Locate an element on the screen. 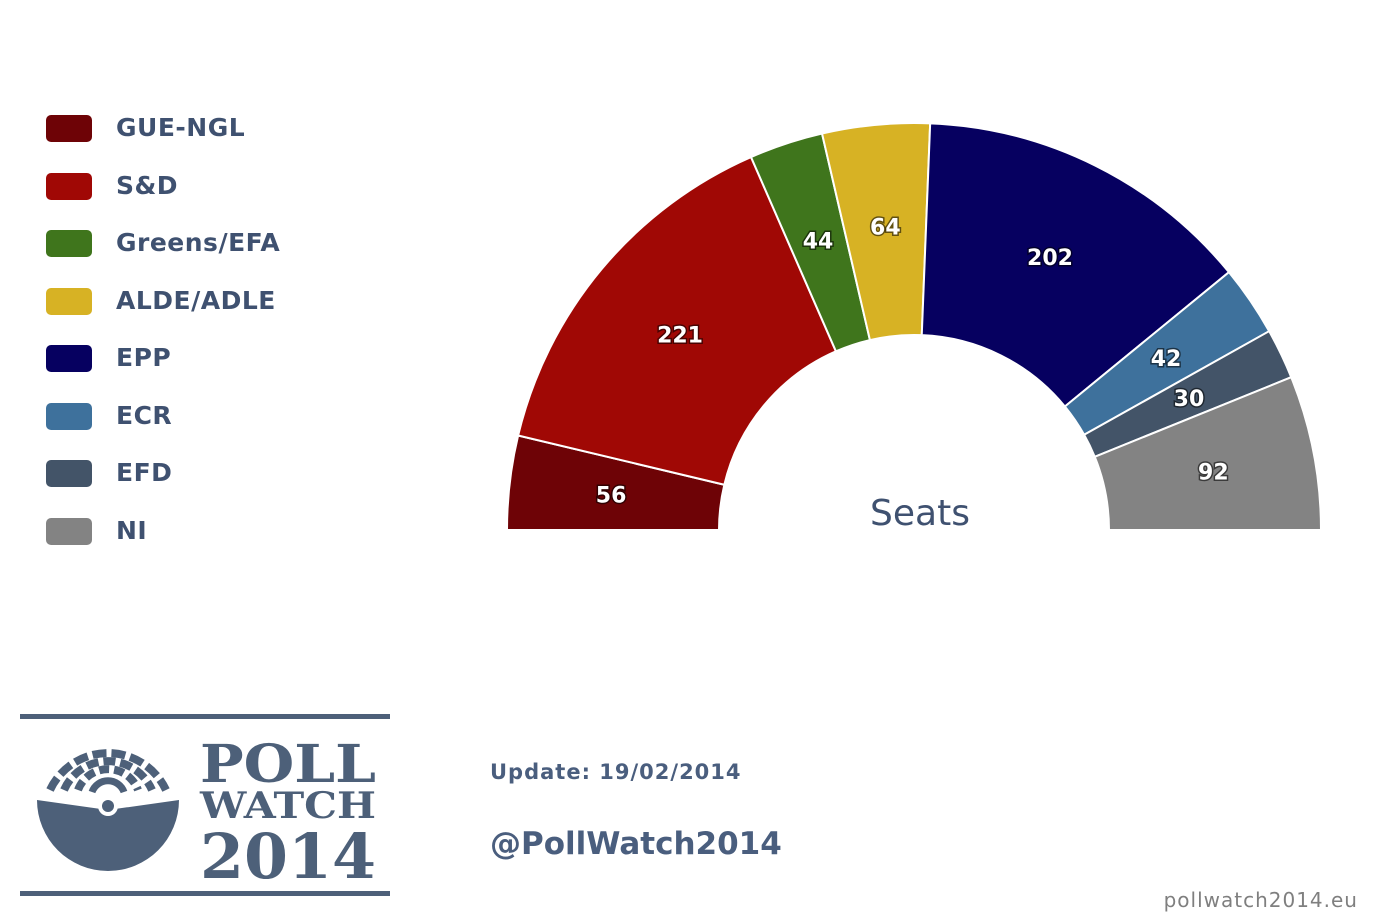  legend-item: GUE-NGL is located at coordinates (206, 128).